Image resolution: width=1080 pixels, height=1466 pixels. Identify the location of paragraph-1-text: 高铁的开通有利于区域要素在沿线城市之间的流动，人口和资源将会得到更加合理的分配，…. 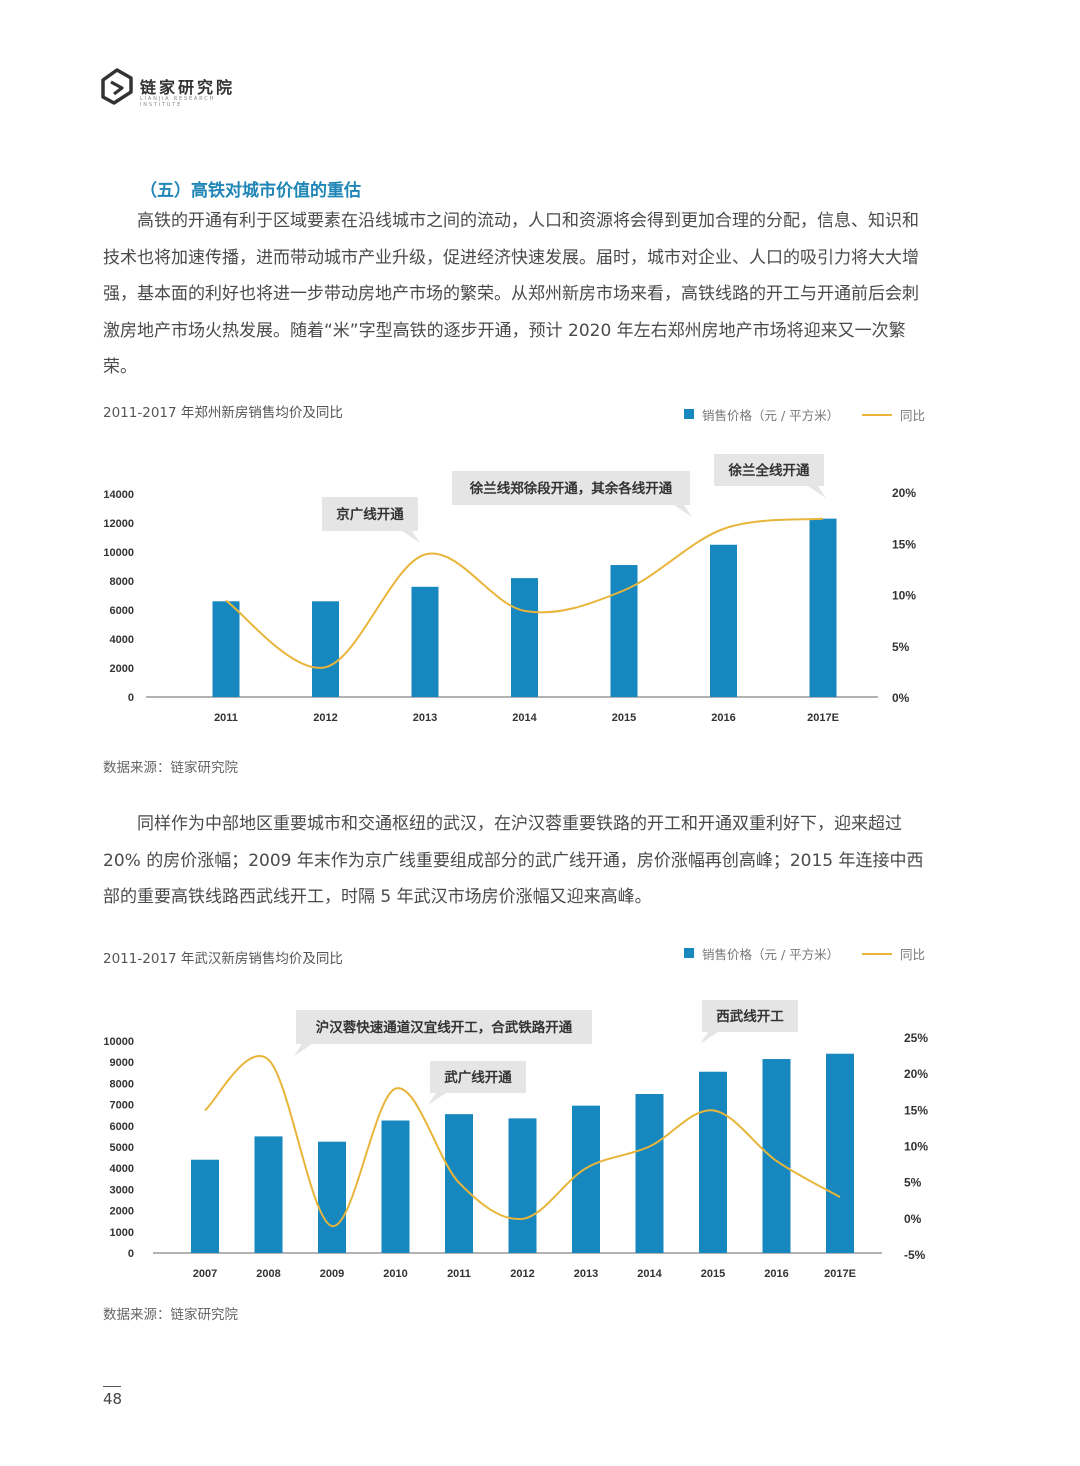
(511, 294).